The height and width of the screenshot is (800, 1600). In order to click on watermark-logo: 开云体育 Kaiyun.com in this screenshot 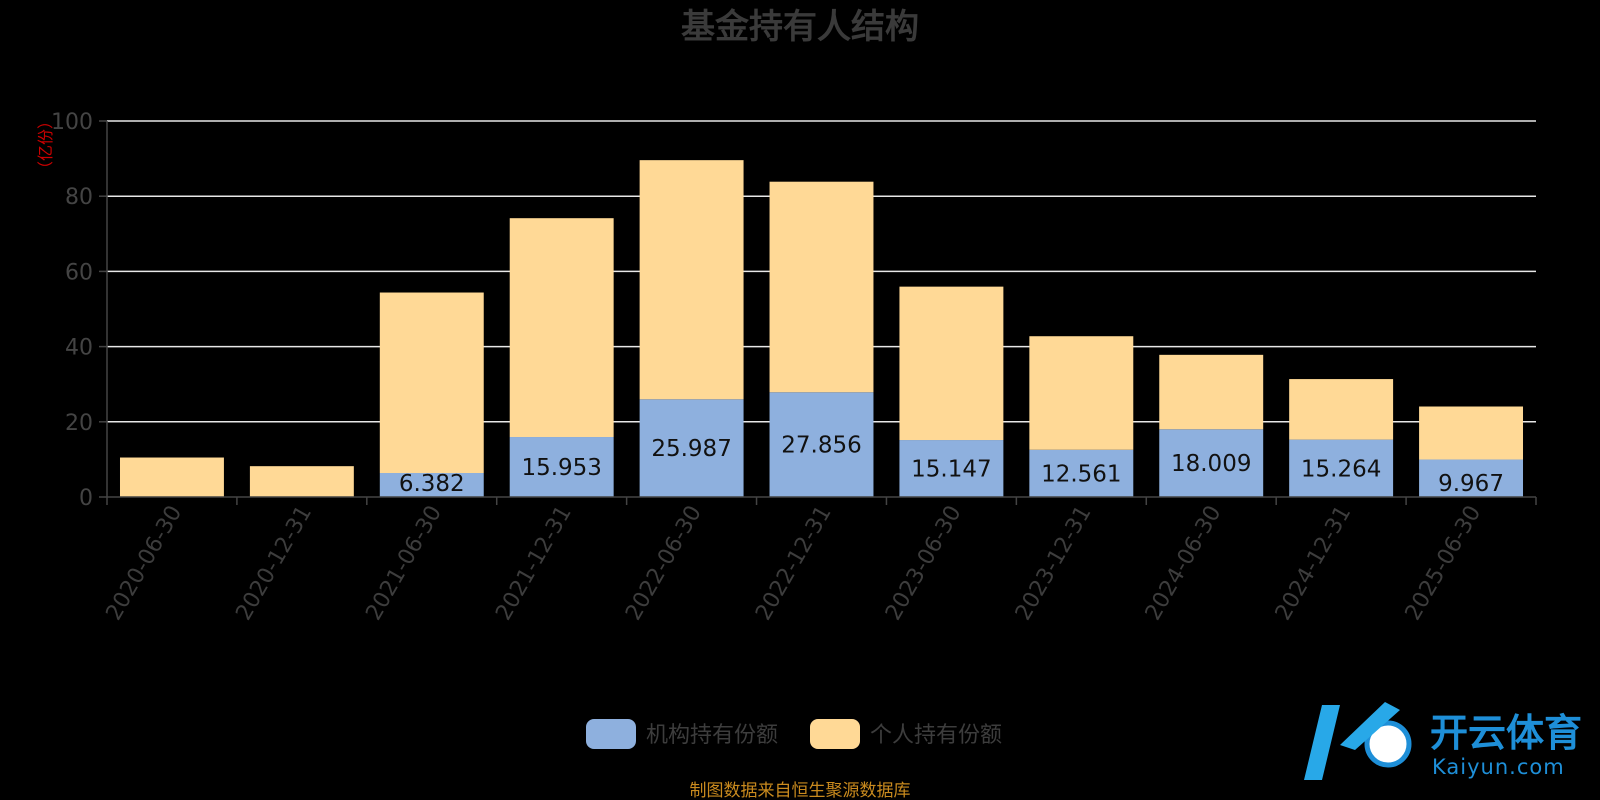, I will do `click(1443, 741)`.